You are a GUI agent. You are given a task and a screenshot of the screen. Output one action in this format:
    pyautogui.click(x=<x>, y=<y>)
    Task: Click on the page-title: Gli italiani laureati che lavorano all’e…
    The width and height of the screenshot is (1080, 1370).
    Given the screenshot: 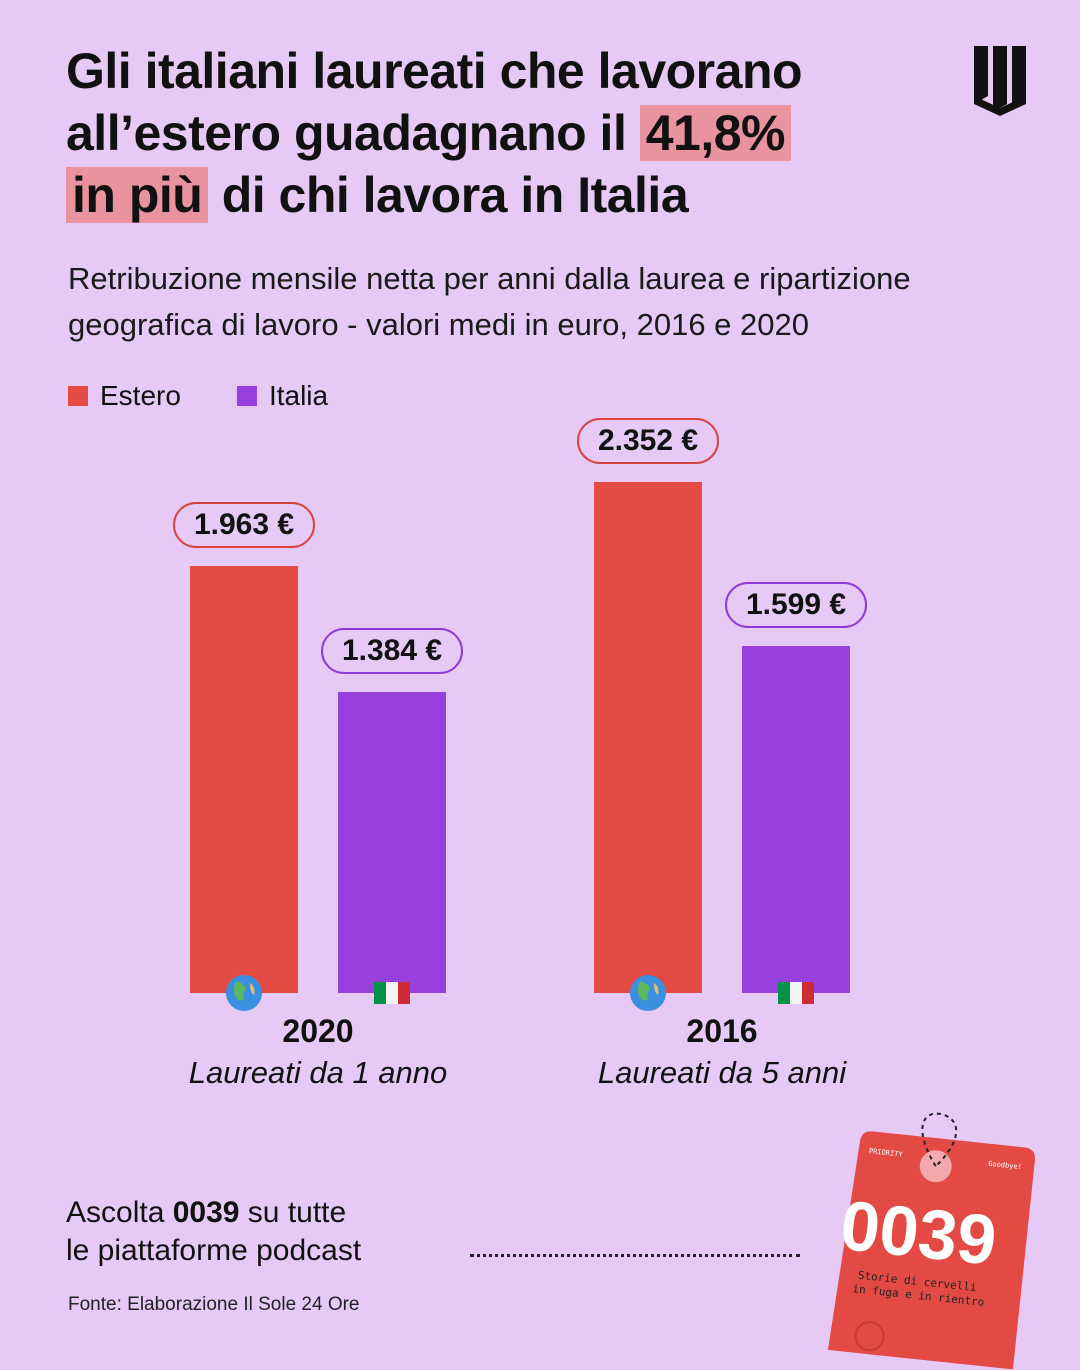 What is the action you would take?
    pyautogui.click(x=506, y=133)
    